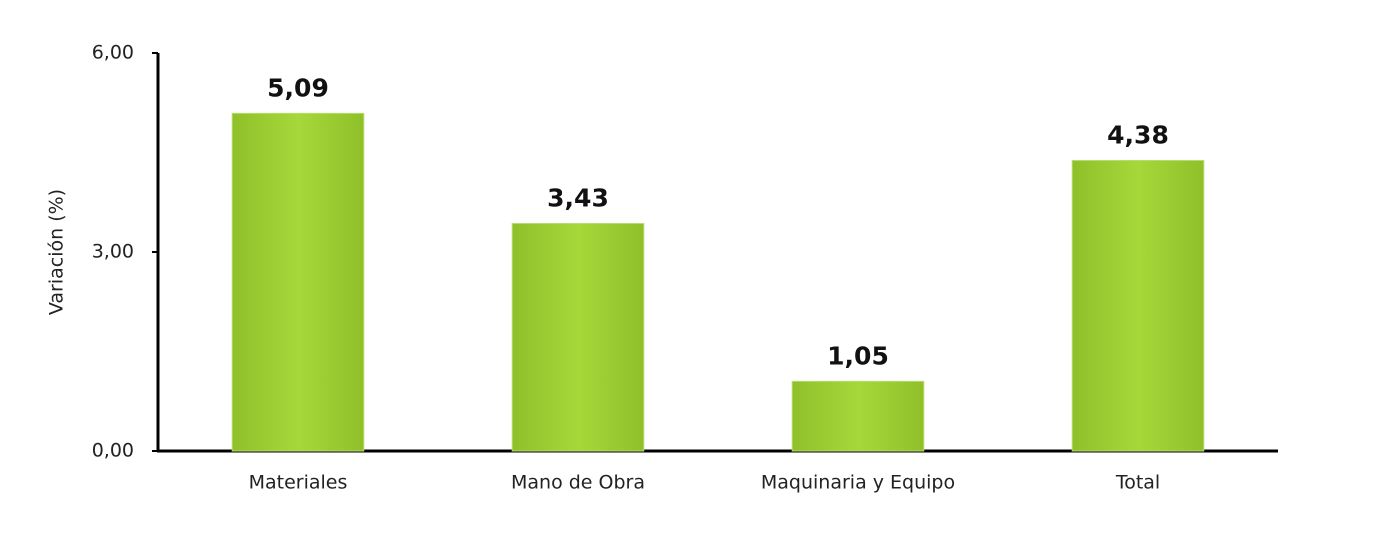 This screenshot has height=534, width=1376. Describe the element at coordinates (298, 87) in the screenshot. I see `value-label: 5,09` at that location.